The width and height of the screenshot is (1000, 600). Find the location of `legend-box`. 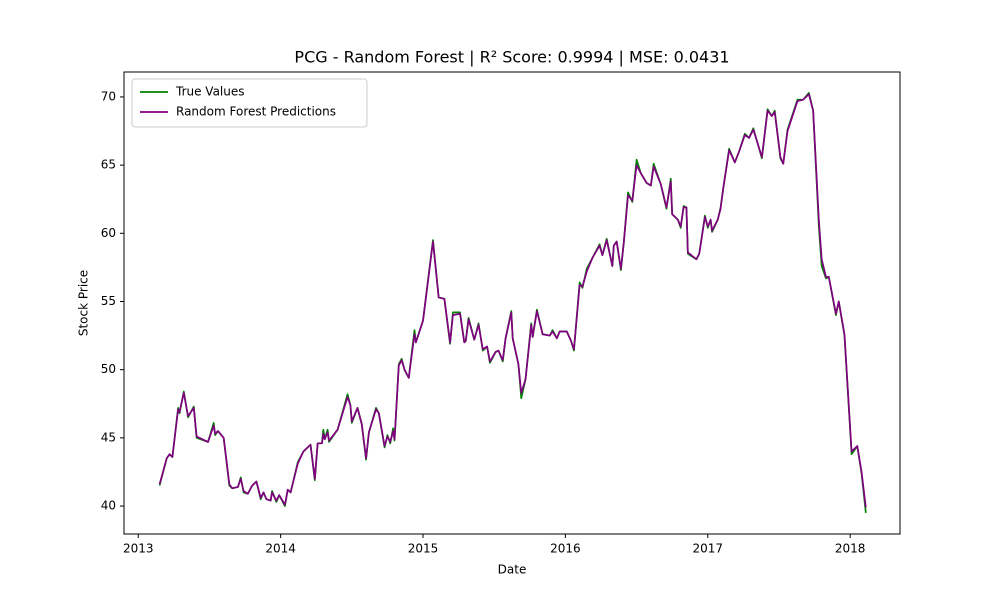

legend-box is located at coordinates (249, 103).